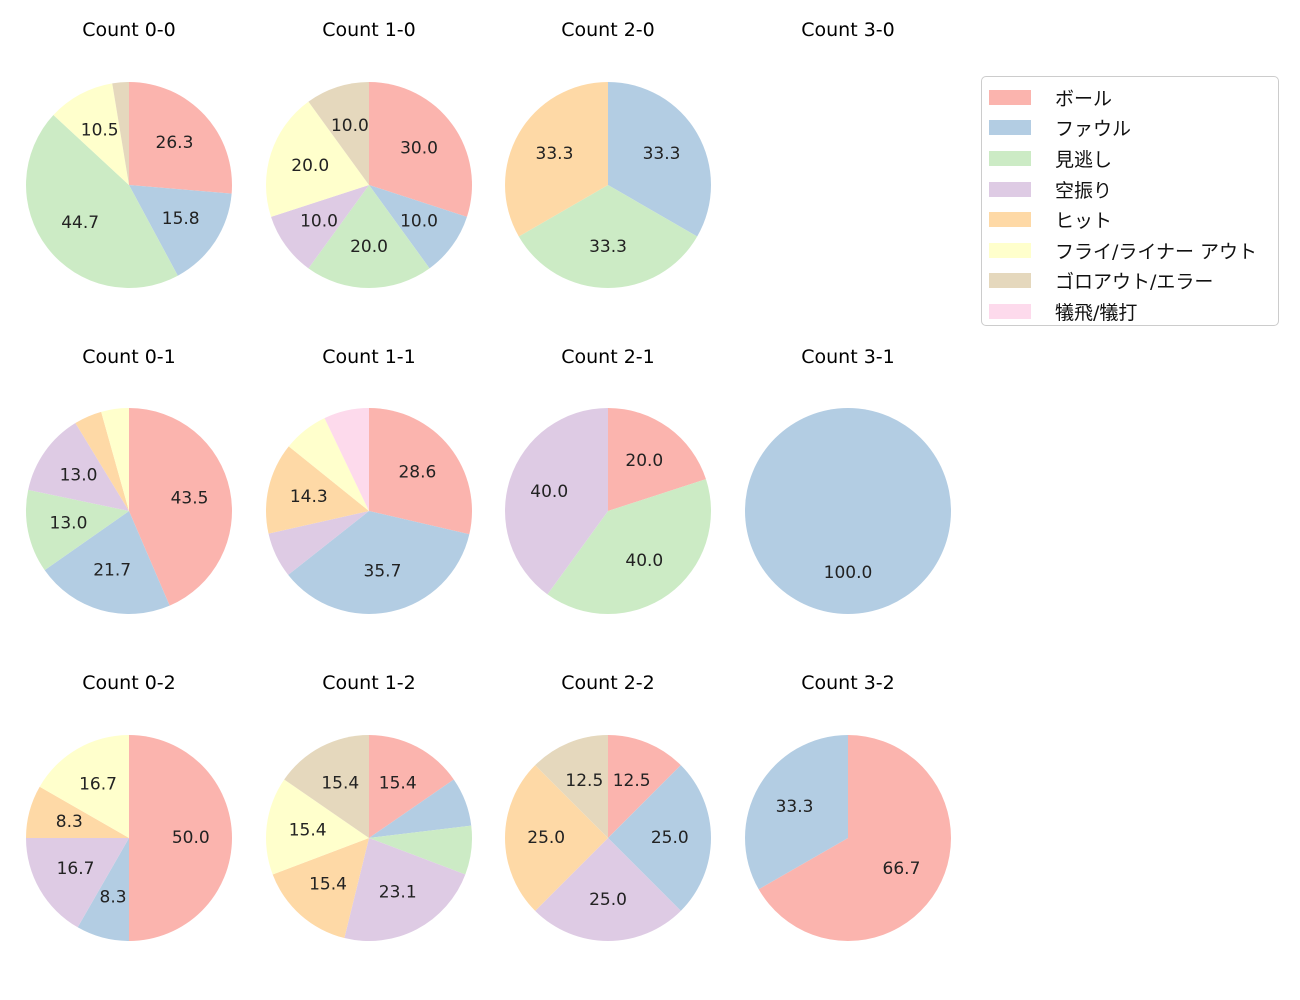 The height and width of the screenshot is (1000, 1300). I want to click on slice-label: 16.7, so click(98, 785).